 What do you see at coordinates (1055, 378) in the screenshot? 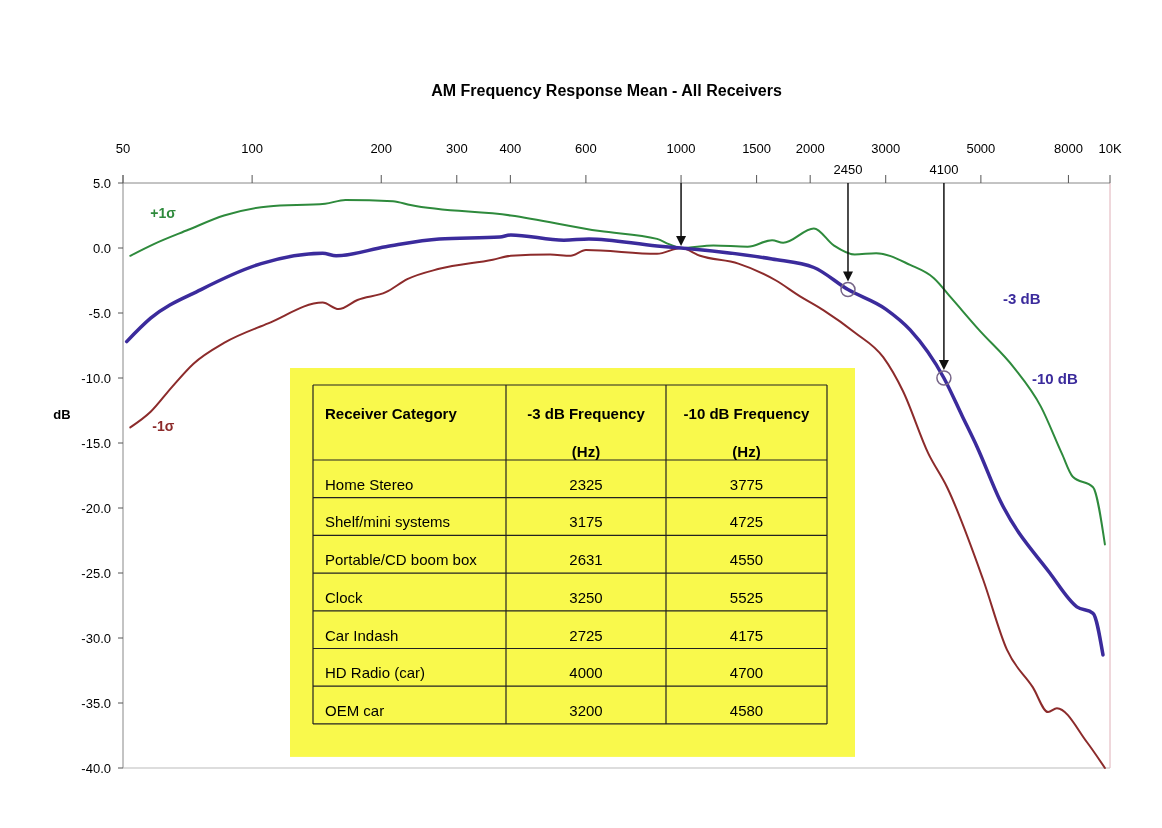
I see `annotation: -10 dB` at bounding box center [1055, 378].